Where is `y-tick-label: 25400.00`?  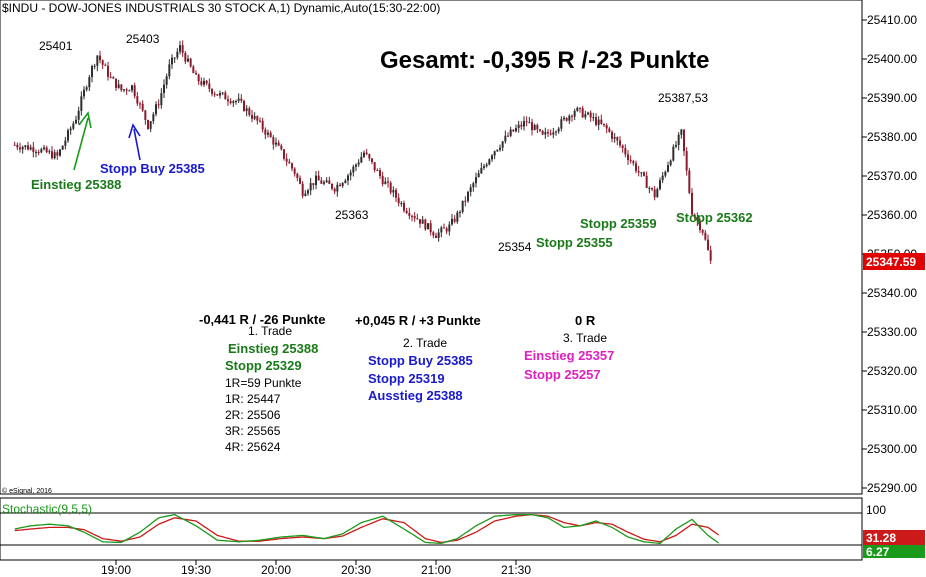
y-tick-label: 25400.00 is located at coordinates (892, 59).